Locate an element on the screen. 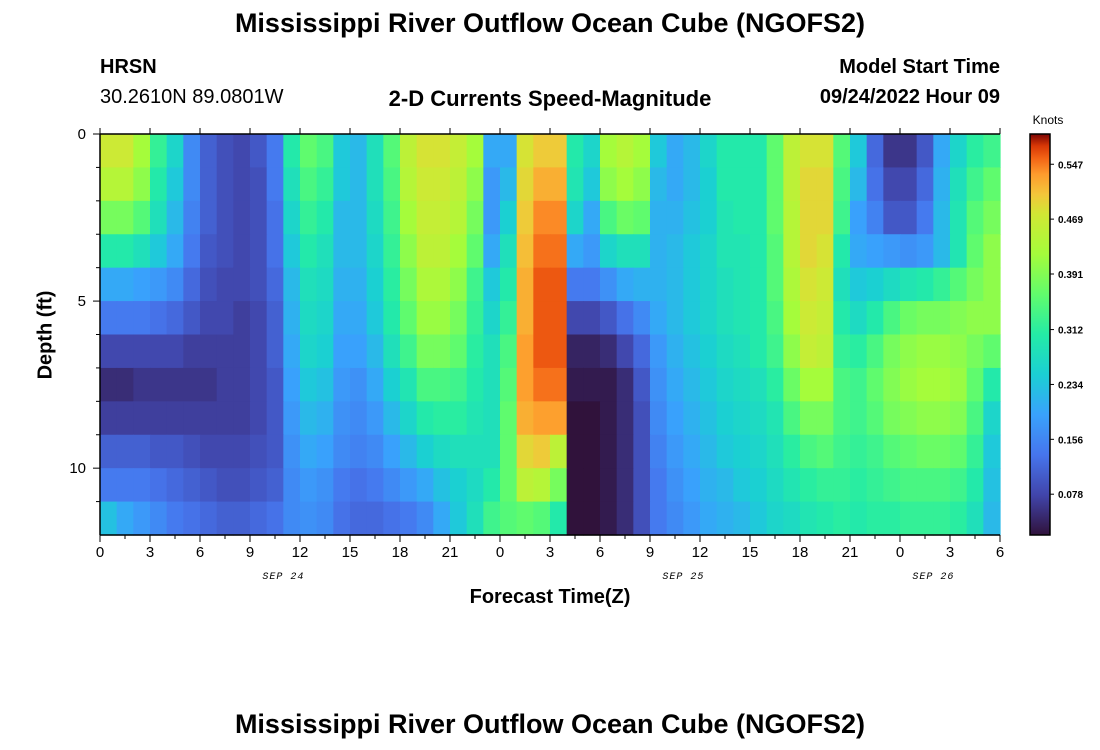 This screenshot has height=750, width=1100. station-coords: 30.2610N 89.0801W is located at coordinates (192, 97).